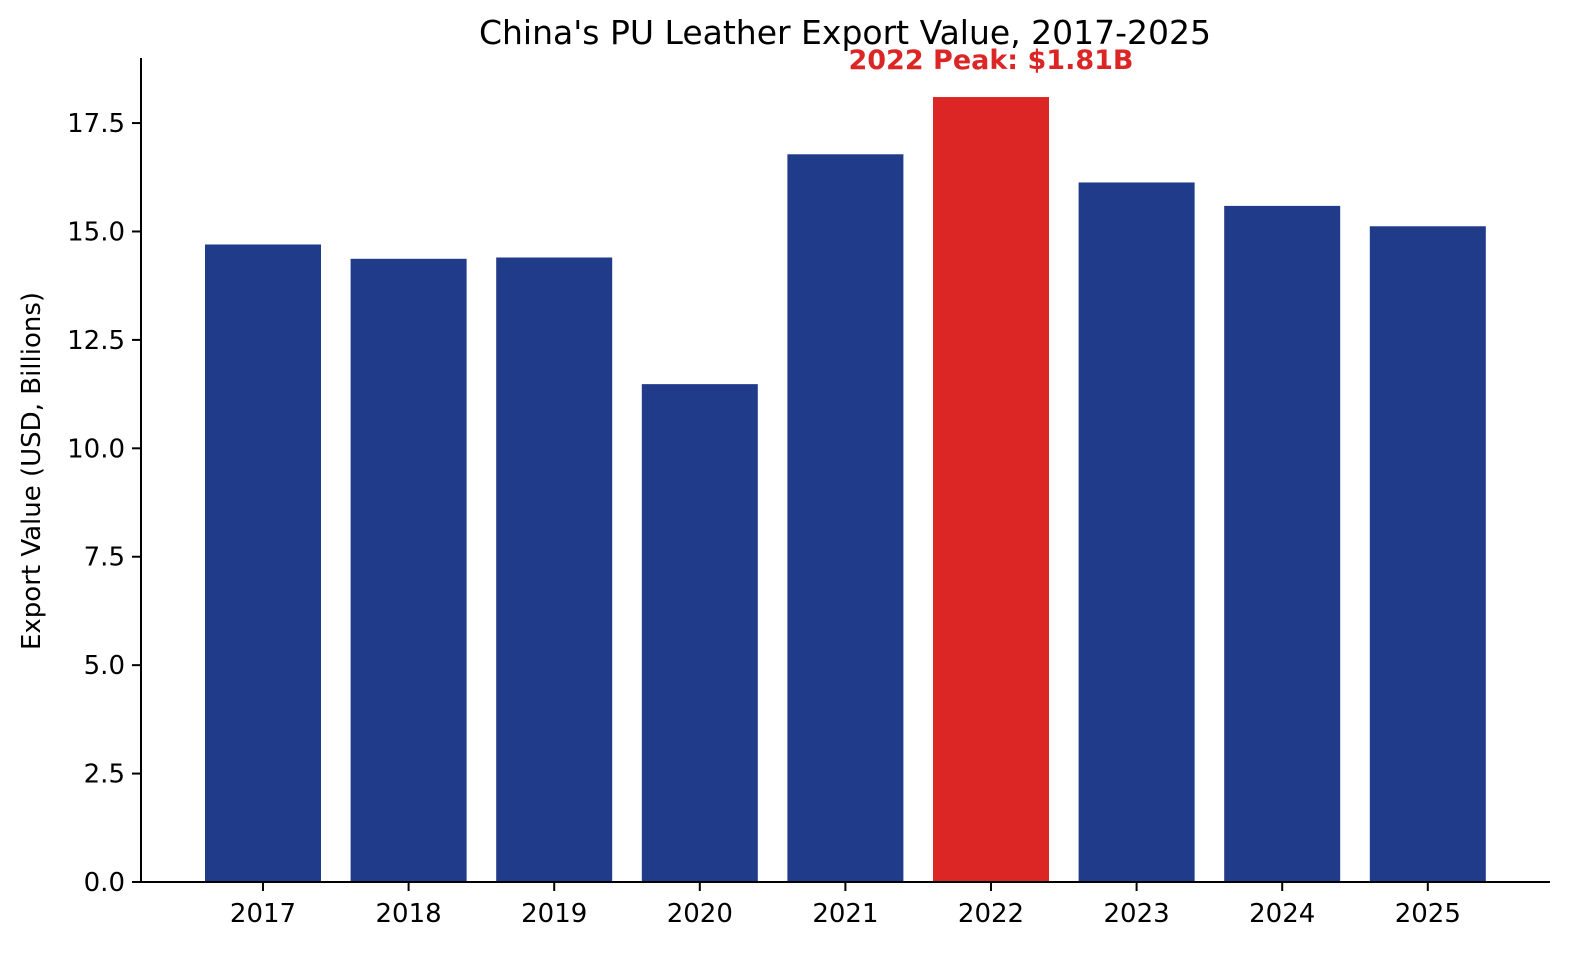  I want to click on x-tick-label: 2021, so click(845, 914).